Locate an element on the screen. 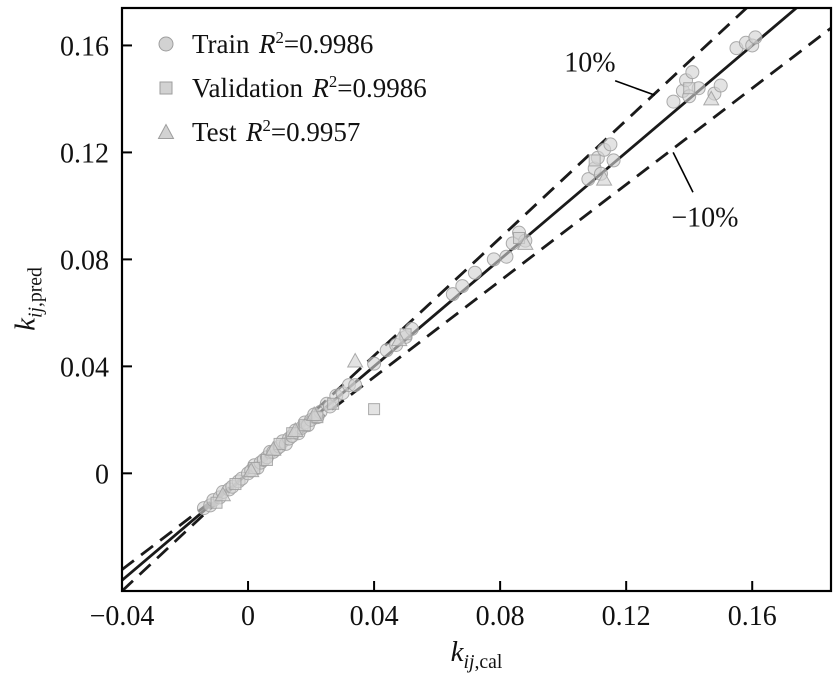 This screenshot has height=683, width=839. x-axis-subscript: ij,cal is located at coordinates (483, 662).